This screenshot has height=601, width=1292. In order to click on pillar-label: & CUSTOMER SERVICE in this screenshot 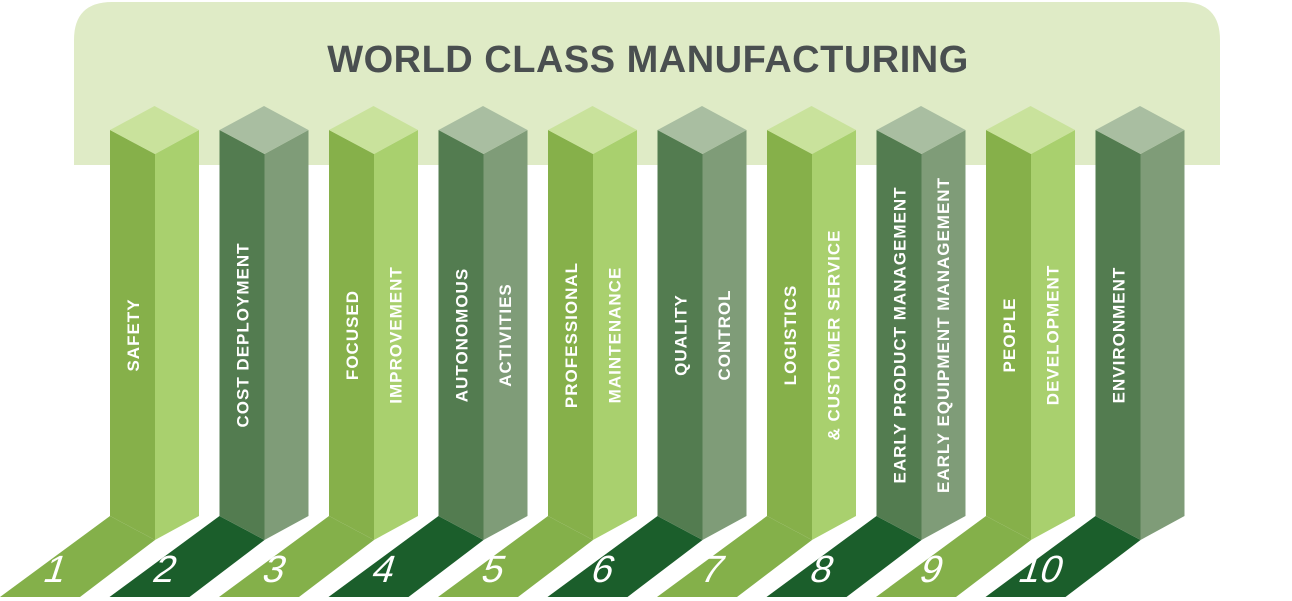, I will do `click(834, 334)`.